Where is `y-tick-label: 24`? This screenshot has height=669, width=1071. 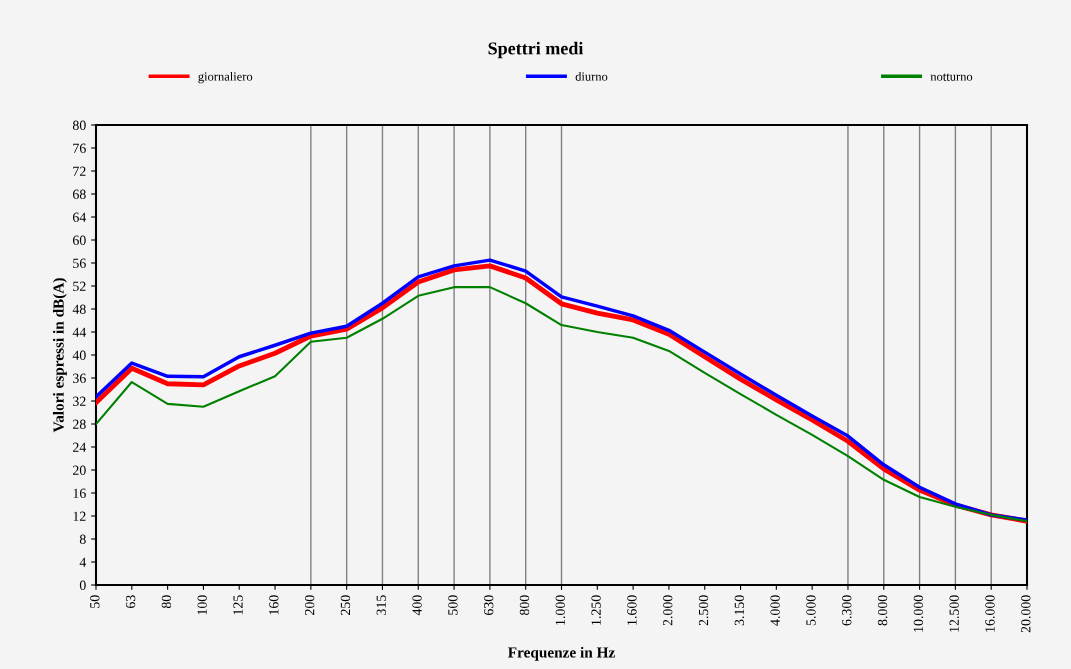 y-tick-label: 24 is located at coordinates (80, 447).